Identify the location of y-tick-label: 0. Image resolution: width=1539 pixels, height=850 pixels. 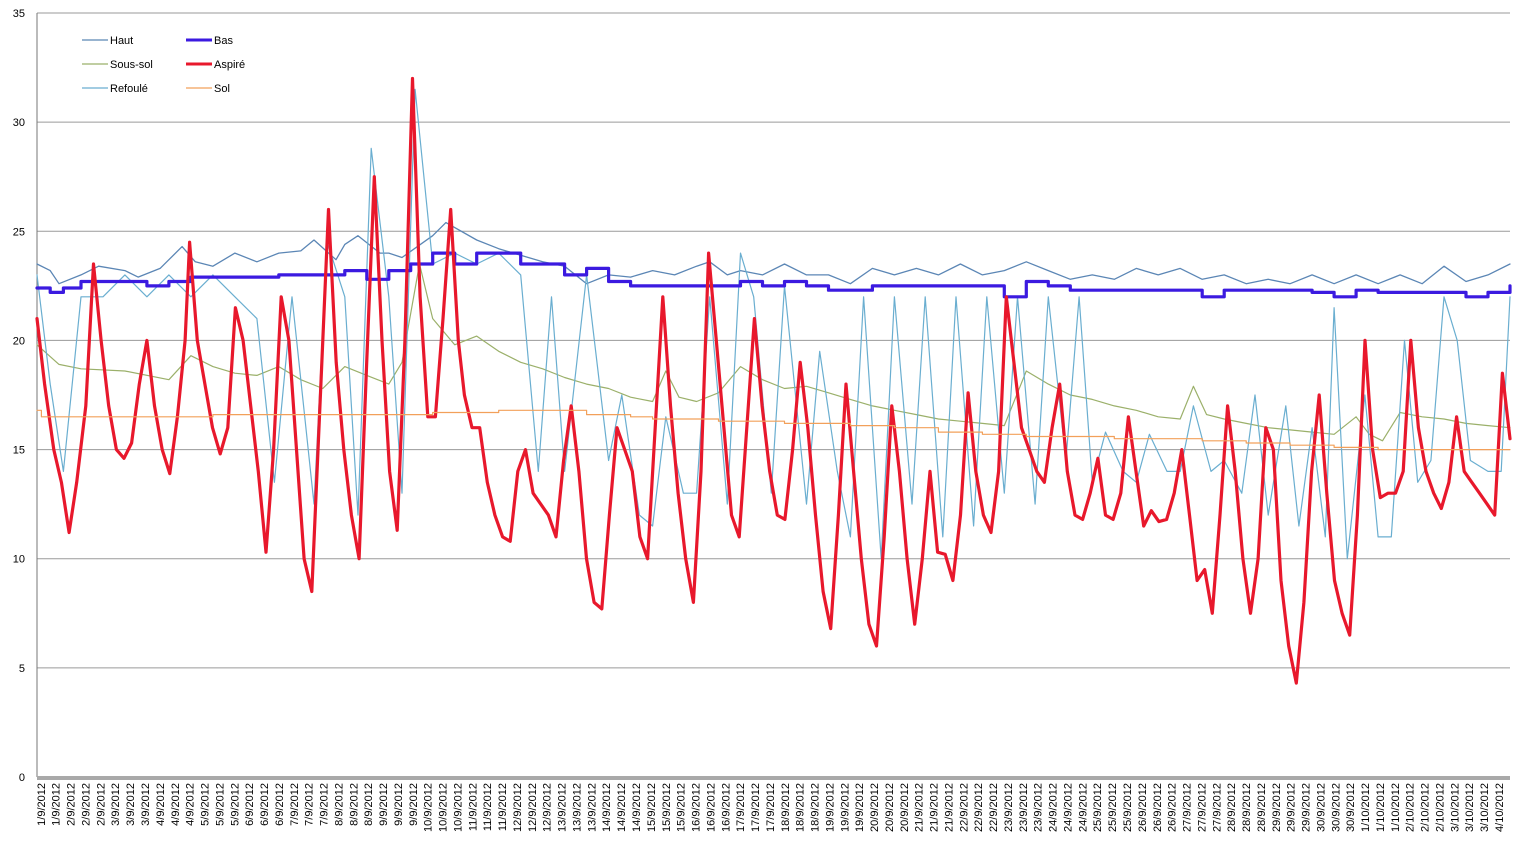
(22, 778).